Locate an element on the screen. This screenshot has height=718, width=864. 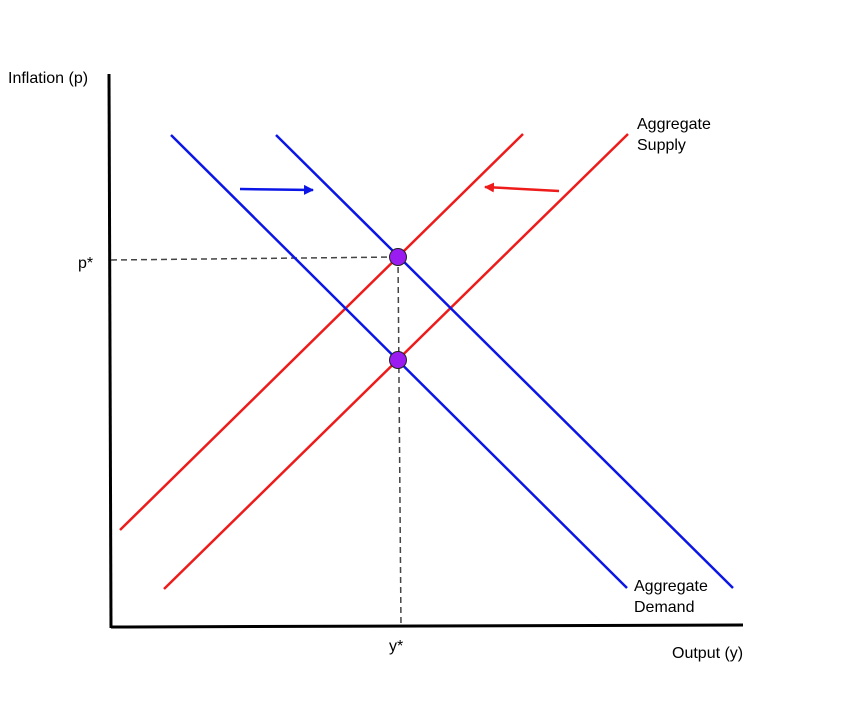
y-star-label: y* is located at coordinates (396, 646).